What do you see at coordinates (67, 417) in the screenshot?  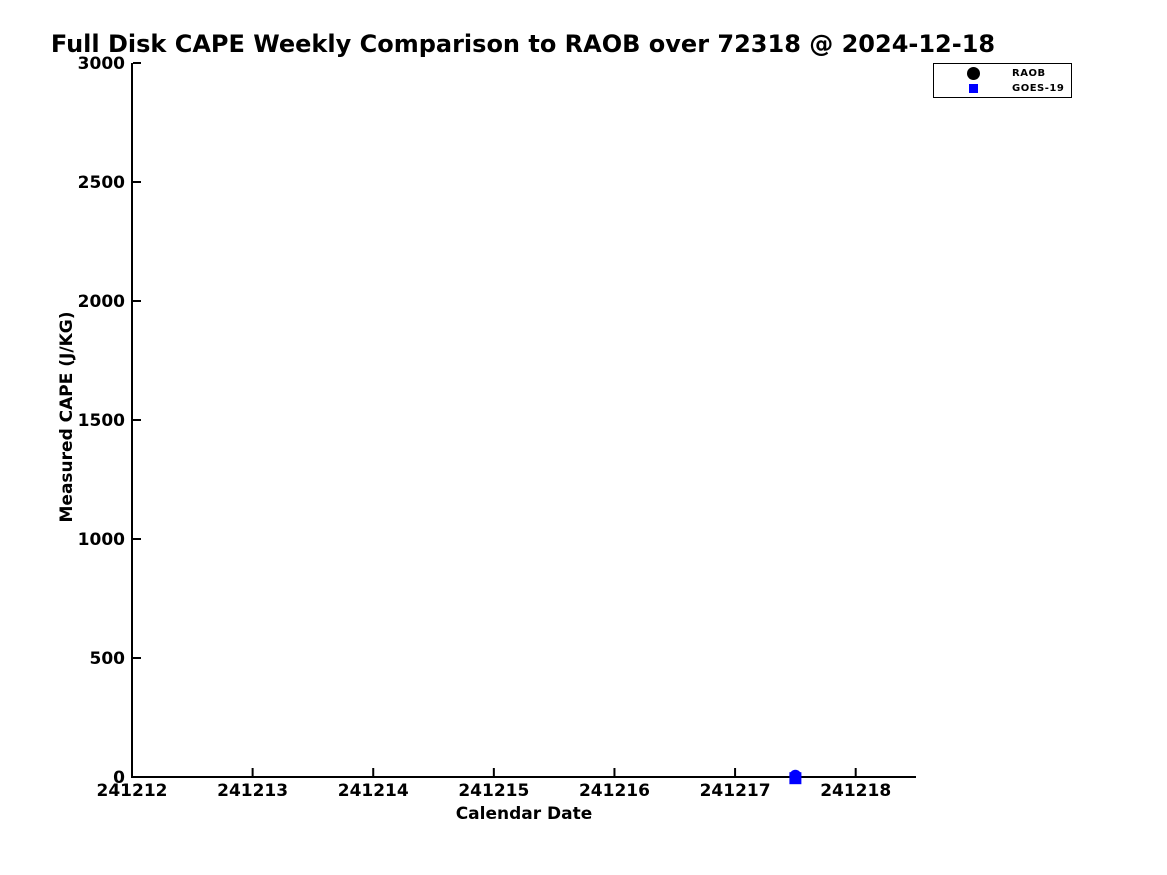 I see `y-axis-label: Measured CAPE (J/KG)` at bounding box center [67, 417].